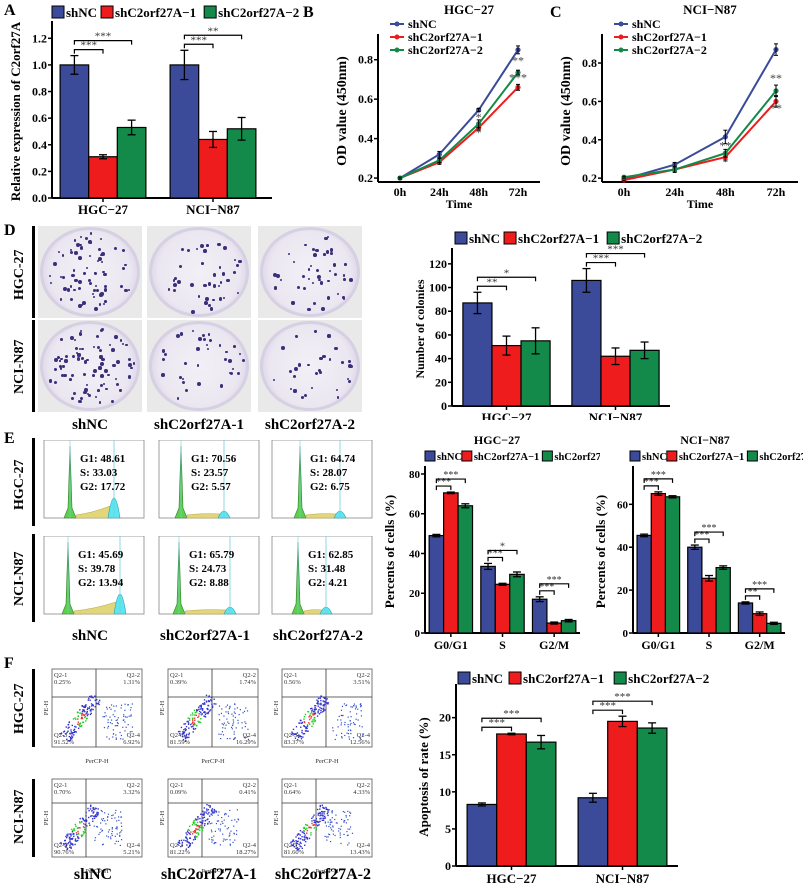  What do you see at coordinates (333, 459) in the screenshot?
I see `g1-value: G1: 64.74` at bounding box center [333, 459].